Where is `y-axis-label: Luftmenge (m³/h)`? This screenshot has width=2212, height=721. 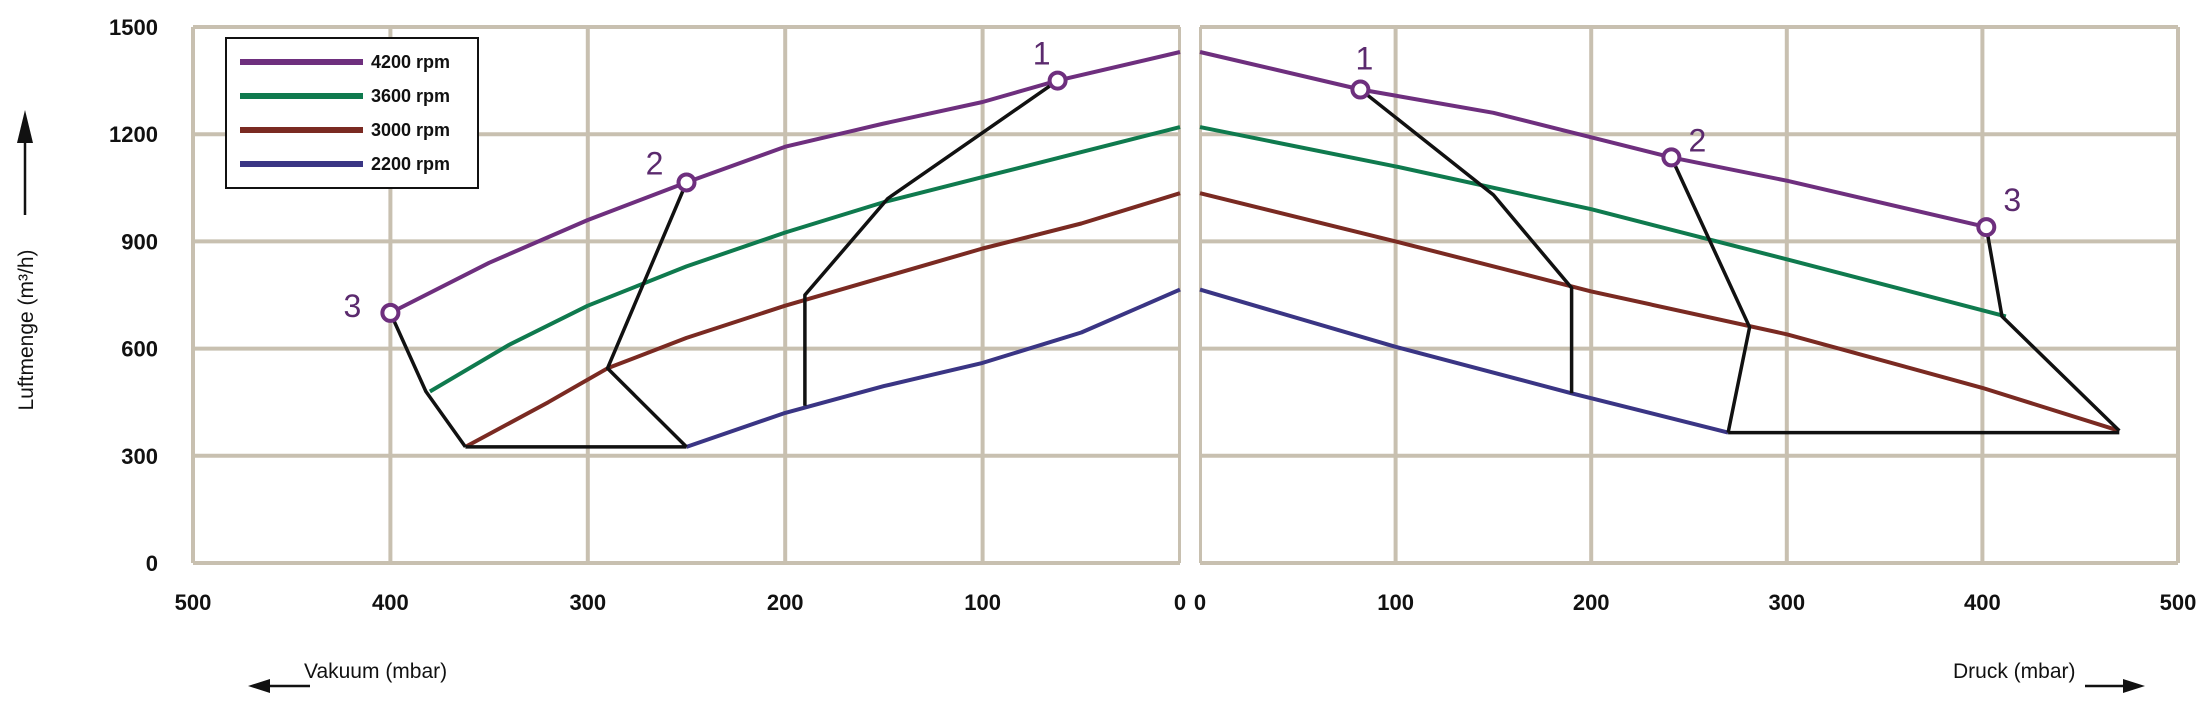
y-axis-label: Luftmenge (m³/h) is located at coordinates (26, 329).